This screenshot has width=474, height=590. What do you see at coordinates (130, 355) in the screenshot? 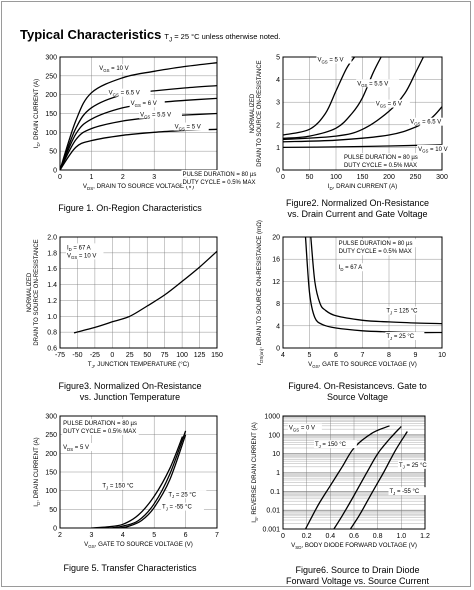
I see `x-tick-label: 25` at bounding box center [130, 355].